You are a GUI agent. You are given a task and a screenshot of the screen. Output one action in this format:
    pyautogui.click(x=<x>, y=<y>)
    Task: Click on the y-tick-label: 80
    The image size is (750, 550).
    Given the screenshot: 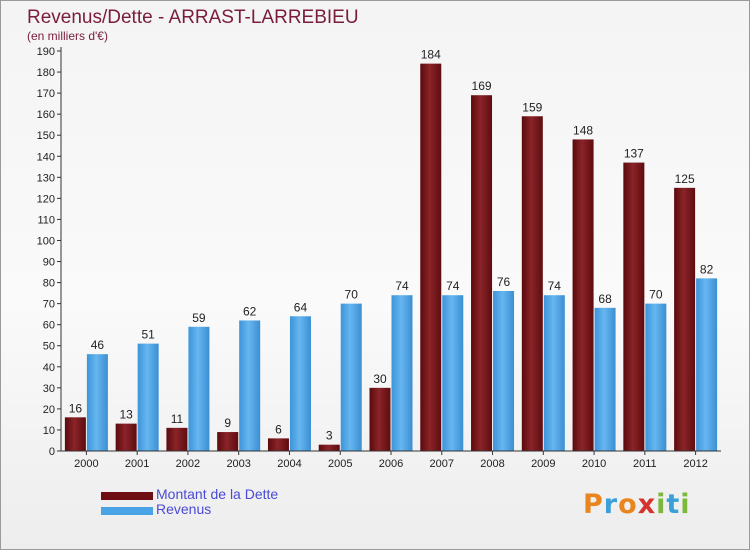 What is the action you would take?
    pyautogui.click(x=49, y=284)
    